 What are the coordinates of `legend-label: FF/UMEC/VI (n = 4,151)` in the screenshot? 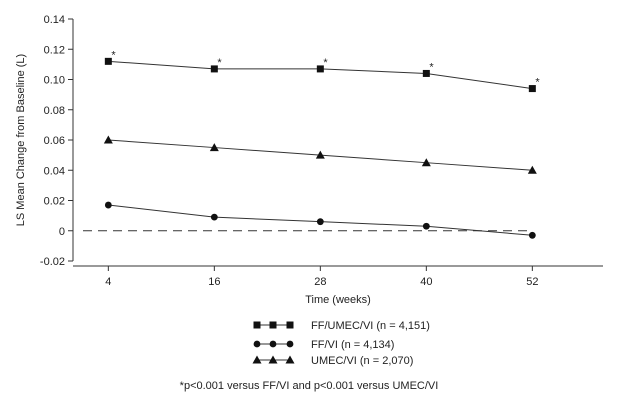 It's located at (370, 326).